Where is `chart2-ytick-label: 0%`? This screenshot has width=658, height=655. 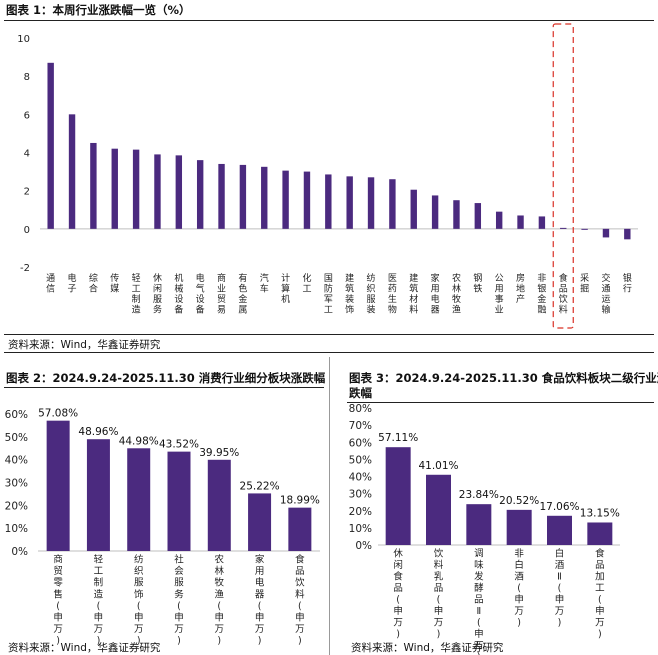 chart2-ytick-label: 0% is located at coordinates (19, 552).